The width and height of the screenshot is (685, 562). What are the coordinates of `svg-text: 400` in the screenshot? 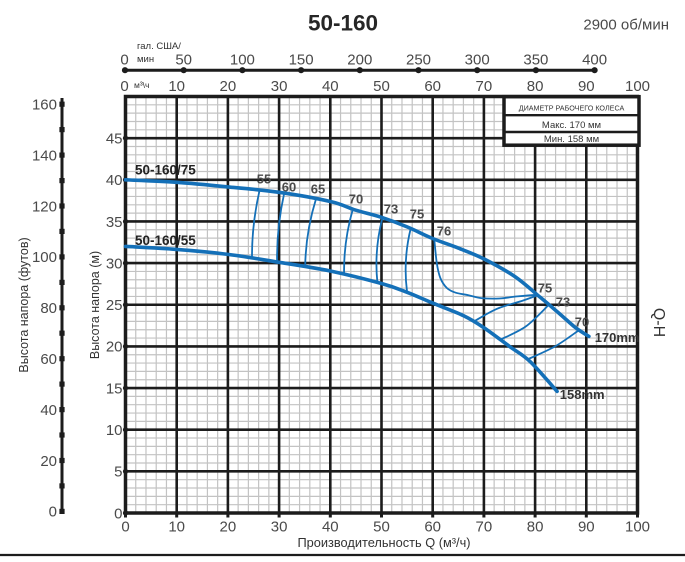 It's located at (594, 60).